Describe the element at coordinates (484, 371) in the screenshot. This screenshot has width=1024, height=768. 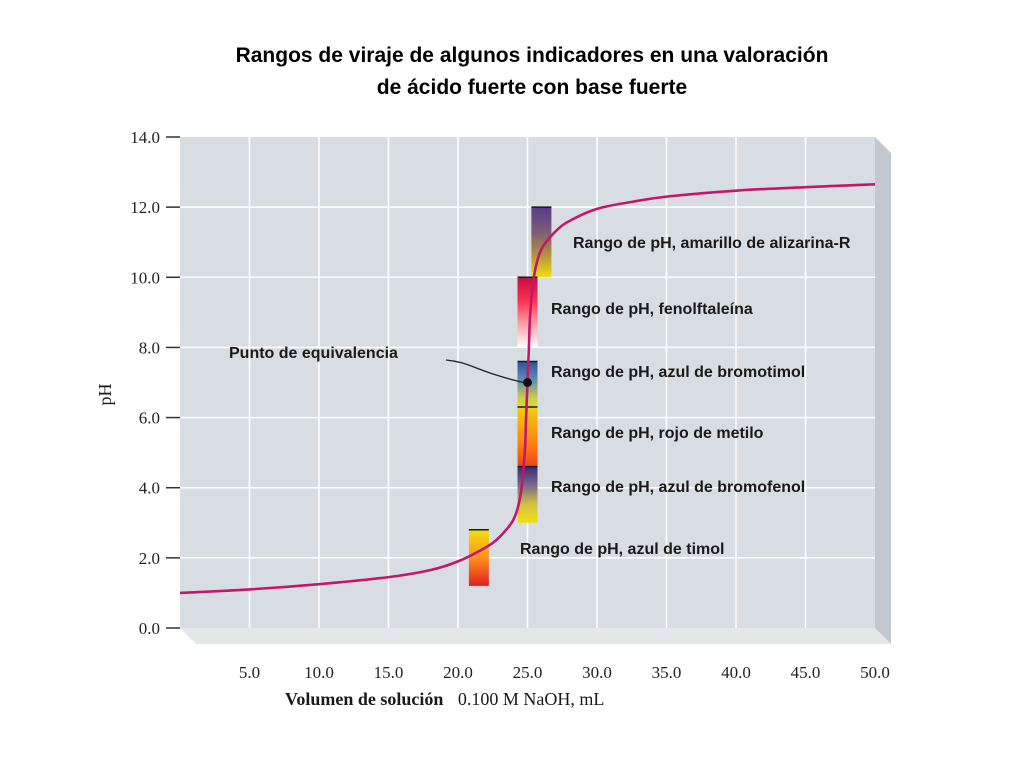
I see `equivalence-leader-line` at that location.